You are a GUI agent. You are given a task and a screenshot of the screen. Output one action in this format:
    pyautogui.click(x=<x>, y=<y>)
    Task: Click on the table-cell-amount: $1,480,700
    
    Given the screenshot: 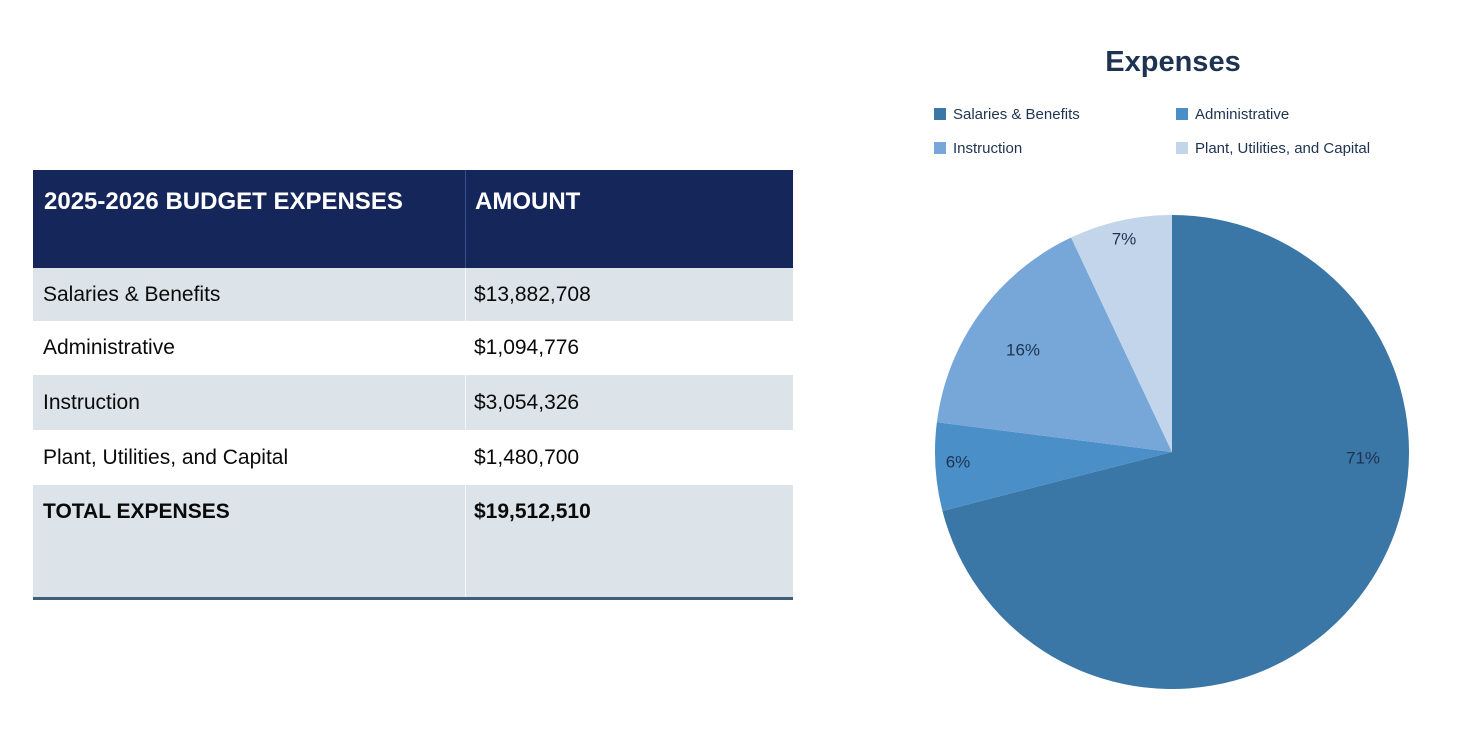 What is the action you would take?
    pyautogui.click(x=527, y=457)
    